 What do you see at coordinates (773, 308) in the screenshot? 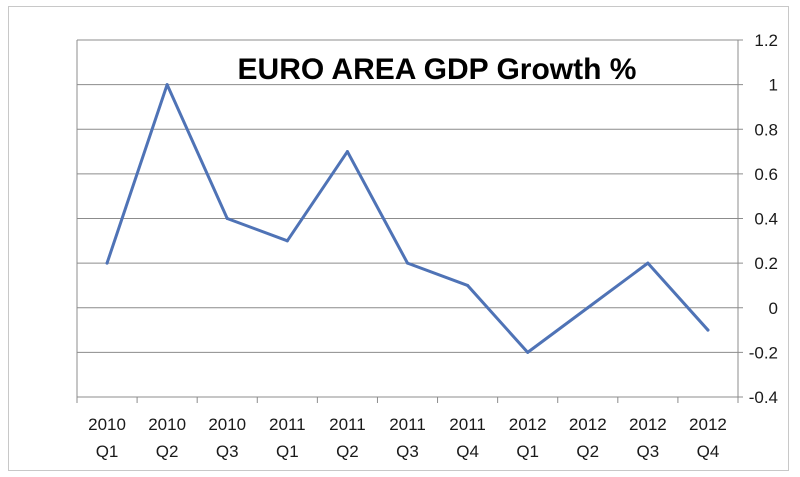
I see `y-tick-label: 0` at bounding box center [773, 308].